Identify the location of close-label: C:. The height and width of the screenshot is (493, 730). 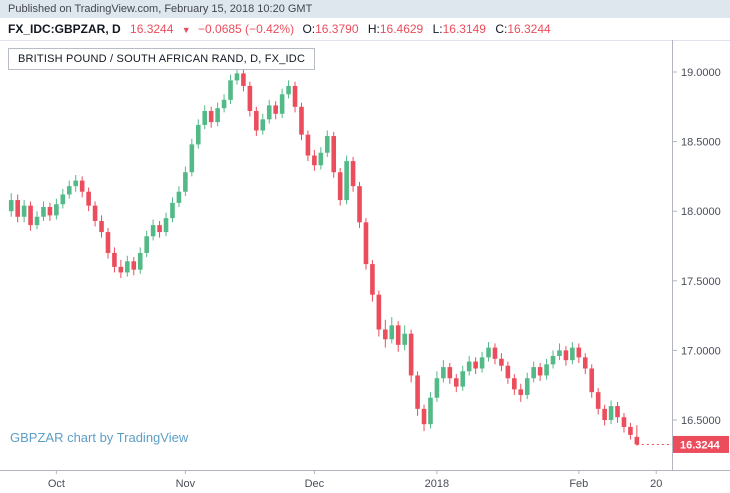
(501, 29).